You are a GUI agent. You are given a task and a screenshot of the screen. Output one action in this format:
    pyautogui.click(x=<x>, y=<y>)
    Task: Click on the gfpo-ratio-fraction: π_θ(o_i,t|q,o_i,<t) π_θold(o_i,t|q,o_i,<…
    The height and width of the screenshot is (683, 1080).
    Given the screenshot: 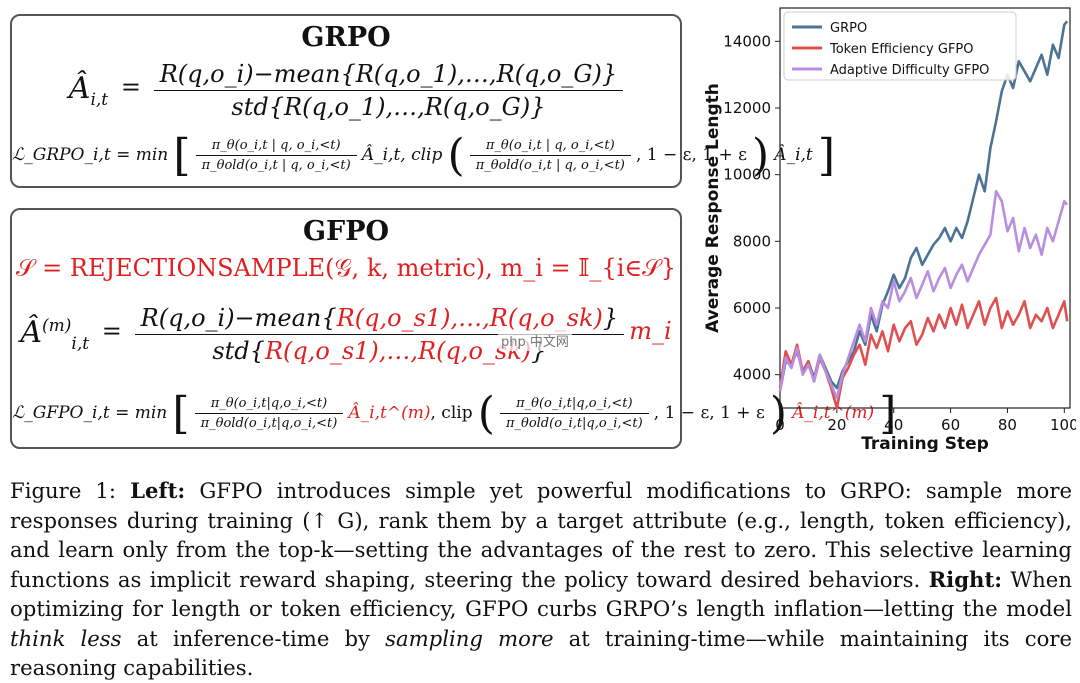 What is the action you would take?
    pyautogui.click(x=269, y=413)
    